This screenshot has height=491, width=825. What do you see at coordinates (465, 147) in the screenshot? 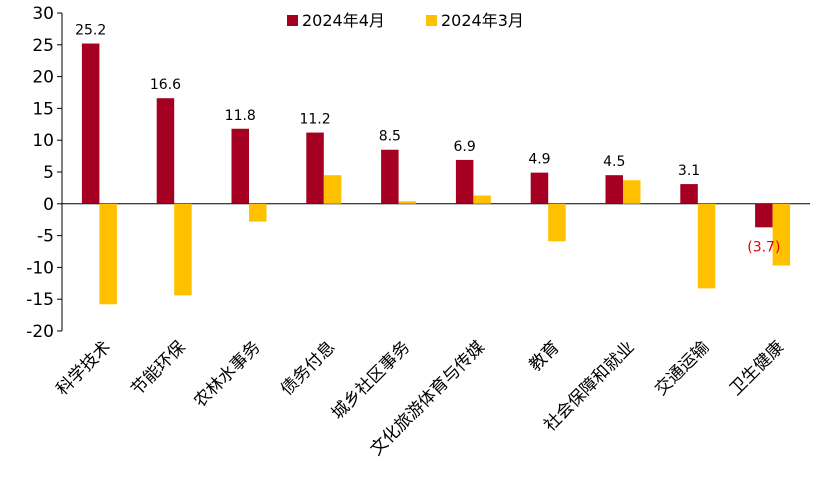
I see `data-label: 6.9` at bounding box center [465, 147].